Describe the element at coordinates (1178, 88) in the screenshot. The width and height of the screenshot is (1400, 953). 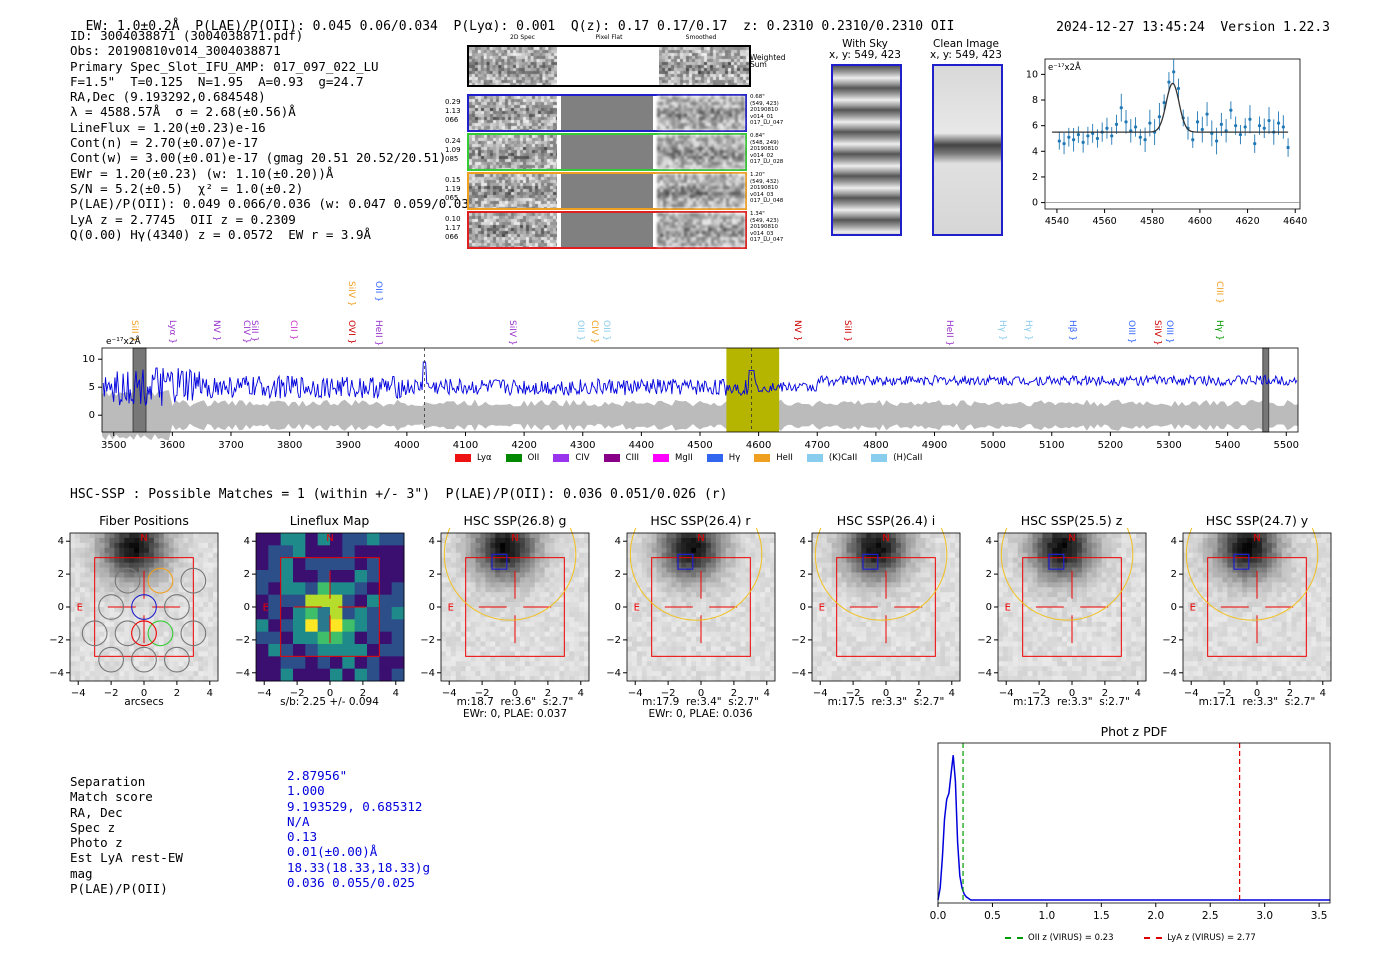
I see `fit-point` at that location.